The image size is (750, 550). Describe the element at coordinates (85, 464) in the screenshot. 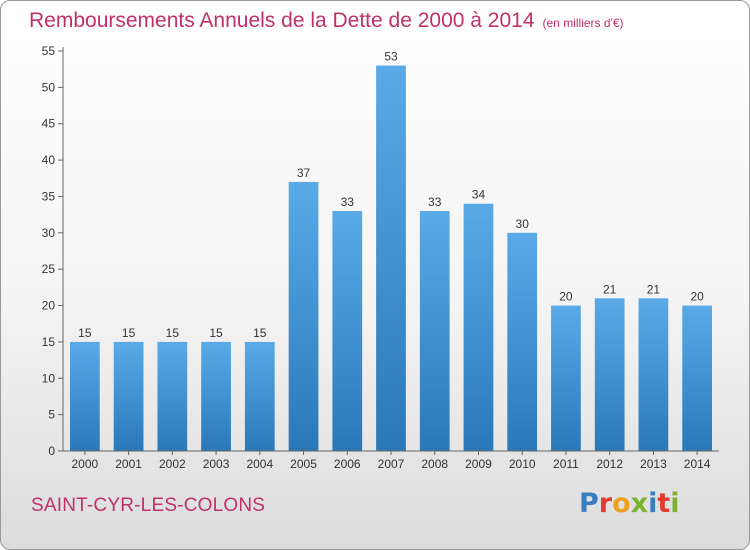

I see `x-tick-label: 2000` at that location.